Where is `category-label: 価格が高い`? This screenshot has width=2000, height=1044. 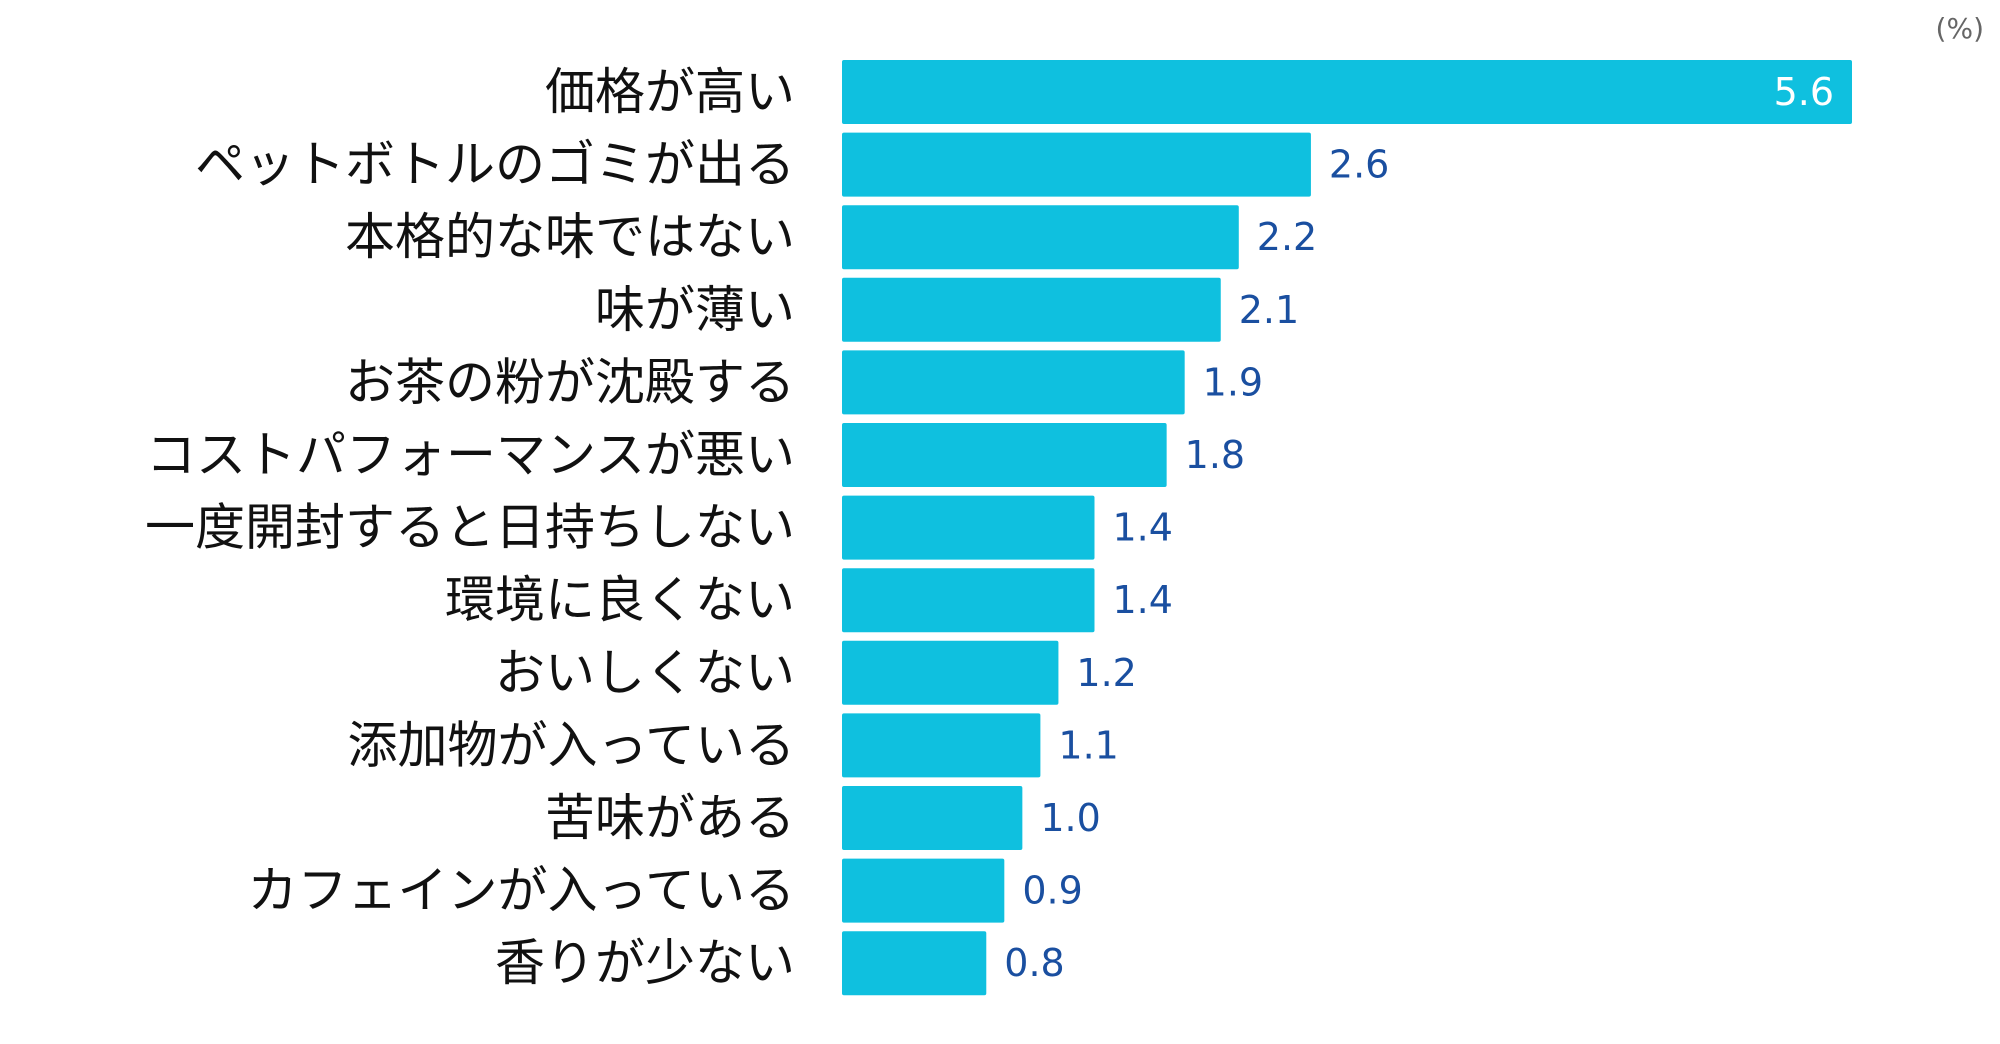
category-label: 価格が高い is located at coordinates (670, 92).